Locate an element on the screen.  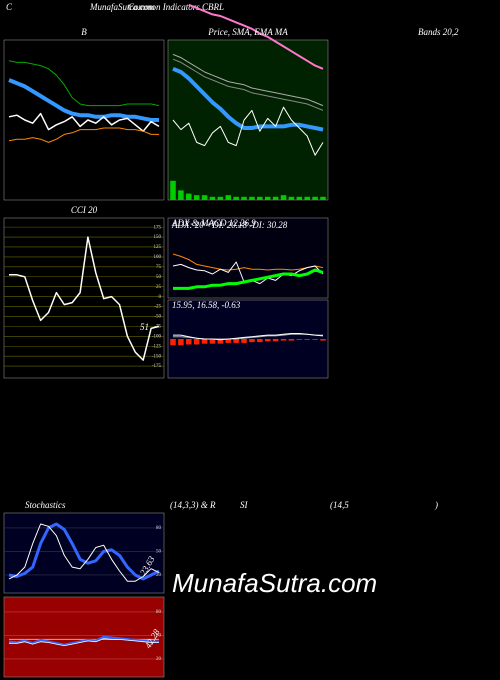
panel-title: Price, SMA, EMA MA is located at coordinates (247, 32).